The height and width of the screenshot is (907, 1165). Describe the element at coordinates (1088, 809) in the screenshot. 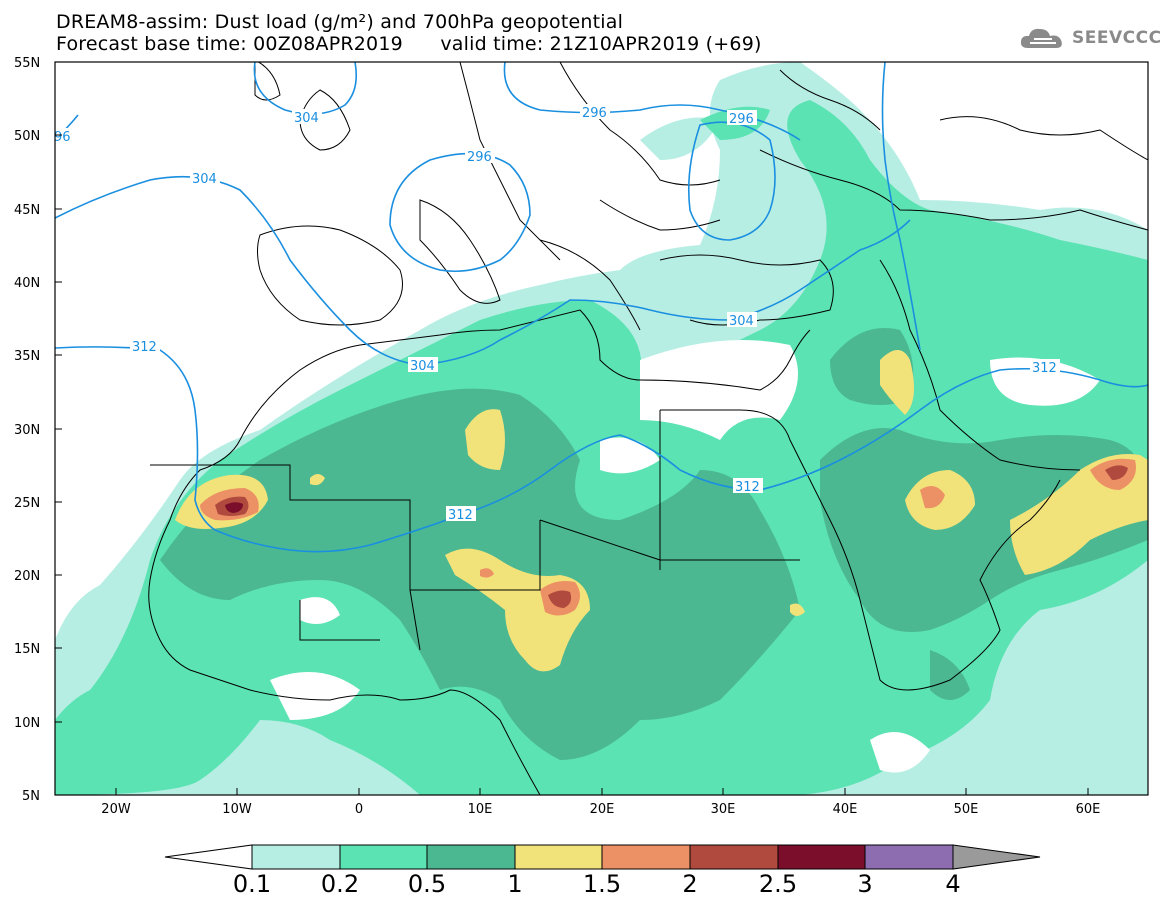

I see `lon-label: 60E` at that location.